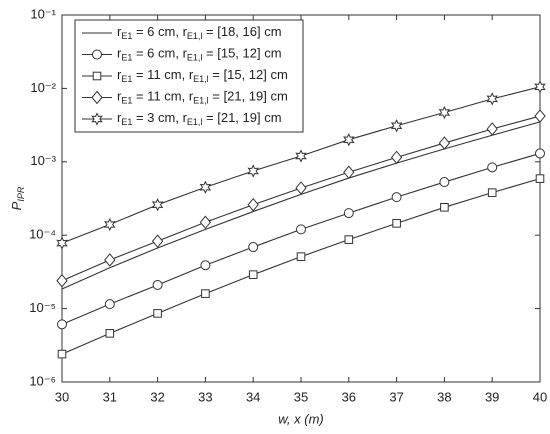 The width and height of the screenshot is (550, 434). What do you see at coordinates (202, 75) in the screenshot?
I see `legend-label: rE1​ = 11 cm, rE1,l​ = [15, 12] cm` at bounding box center [202, 75].